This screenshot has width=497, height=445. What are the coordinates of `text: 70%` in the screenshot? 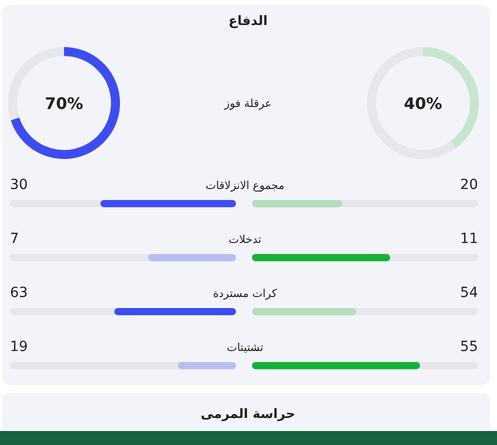 It's located at (64, 103).